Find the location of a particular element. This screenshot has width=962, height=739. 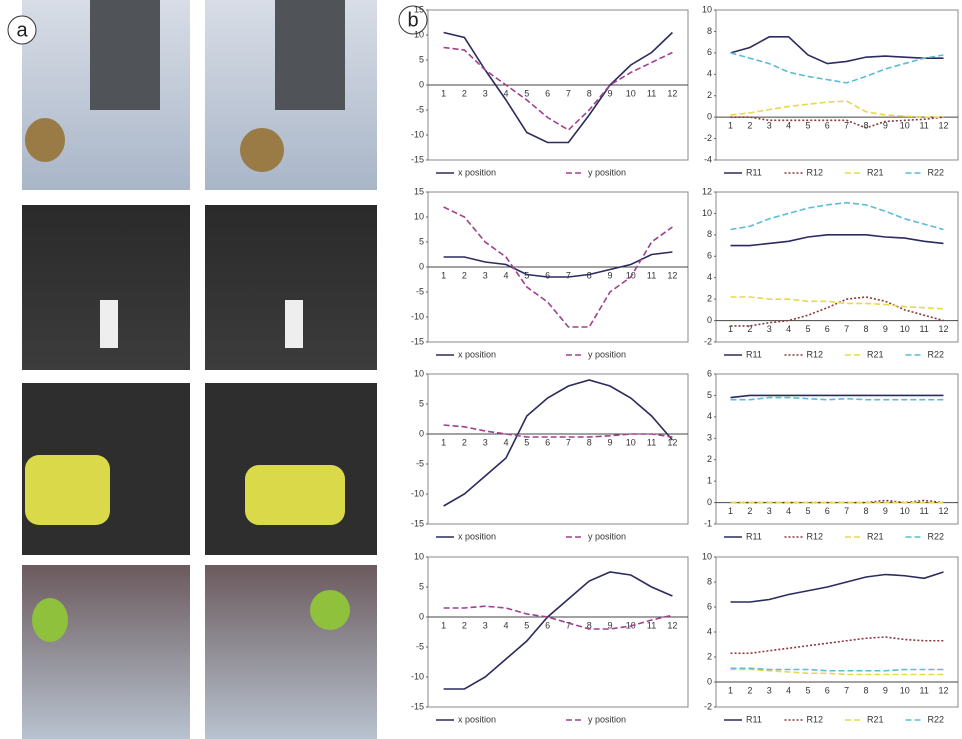

y-tick-label: 12 is located at coordinates (707, 191).